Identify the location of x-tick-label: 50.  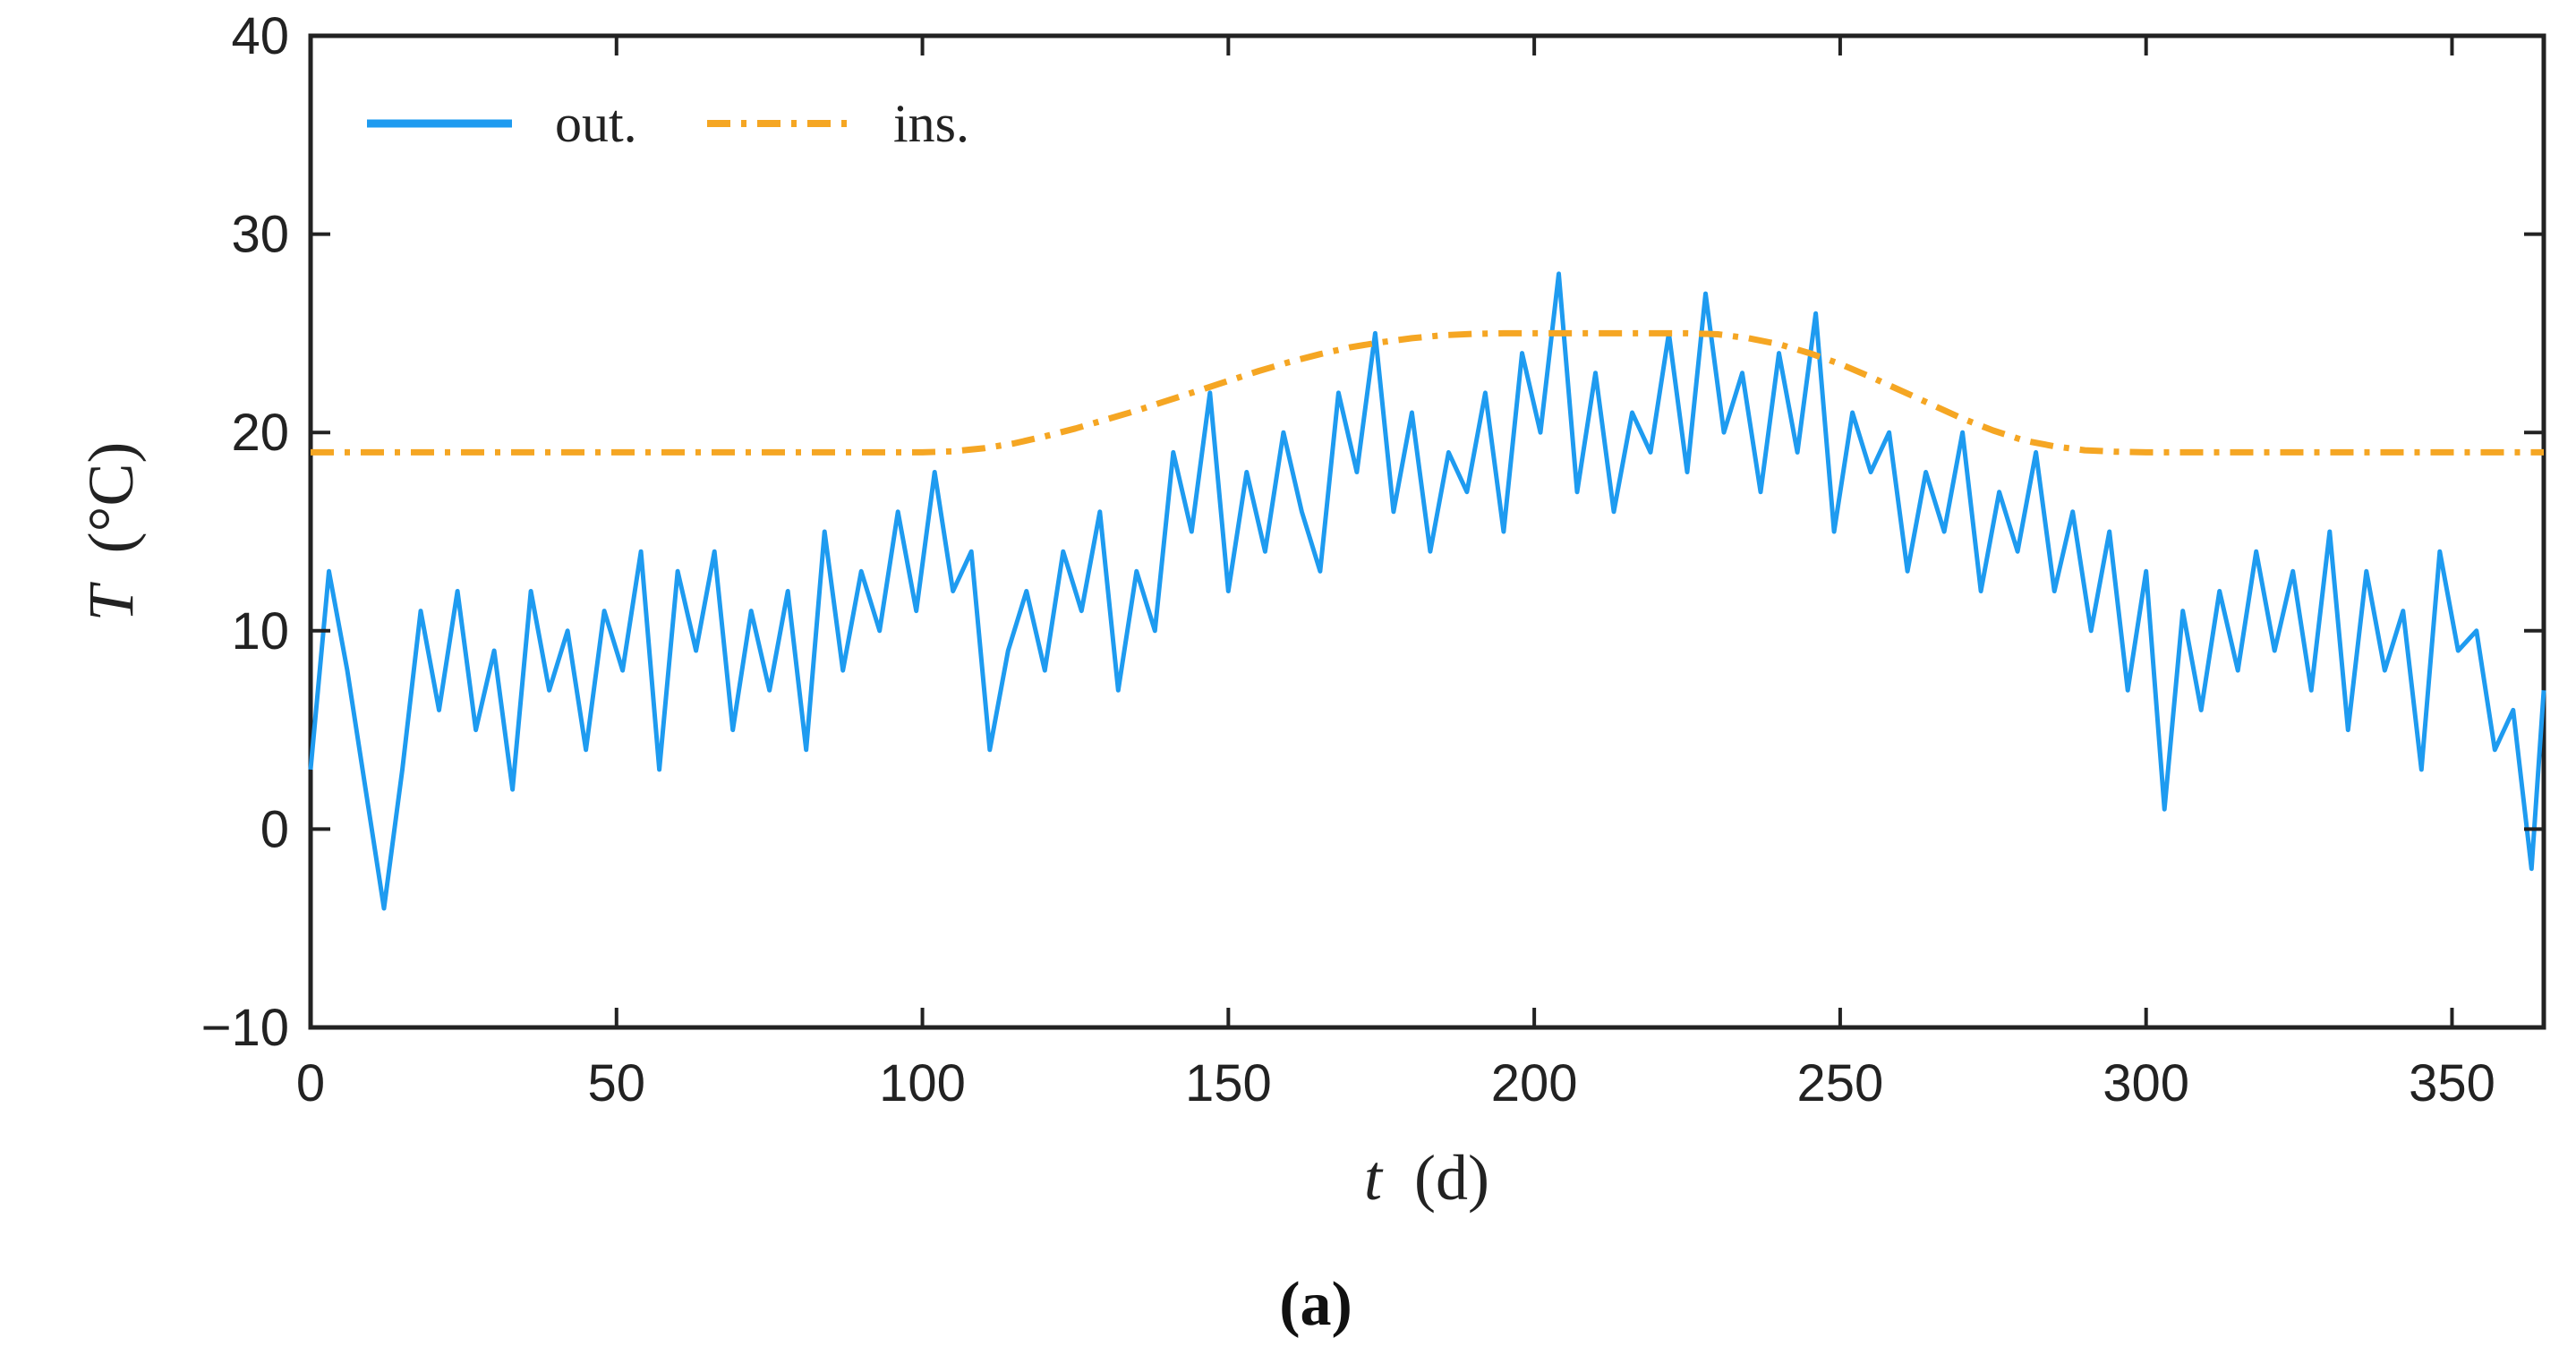
(617, 1083).